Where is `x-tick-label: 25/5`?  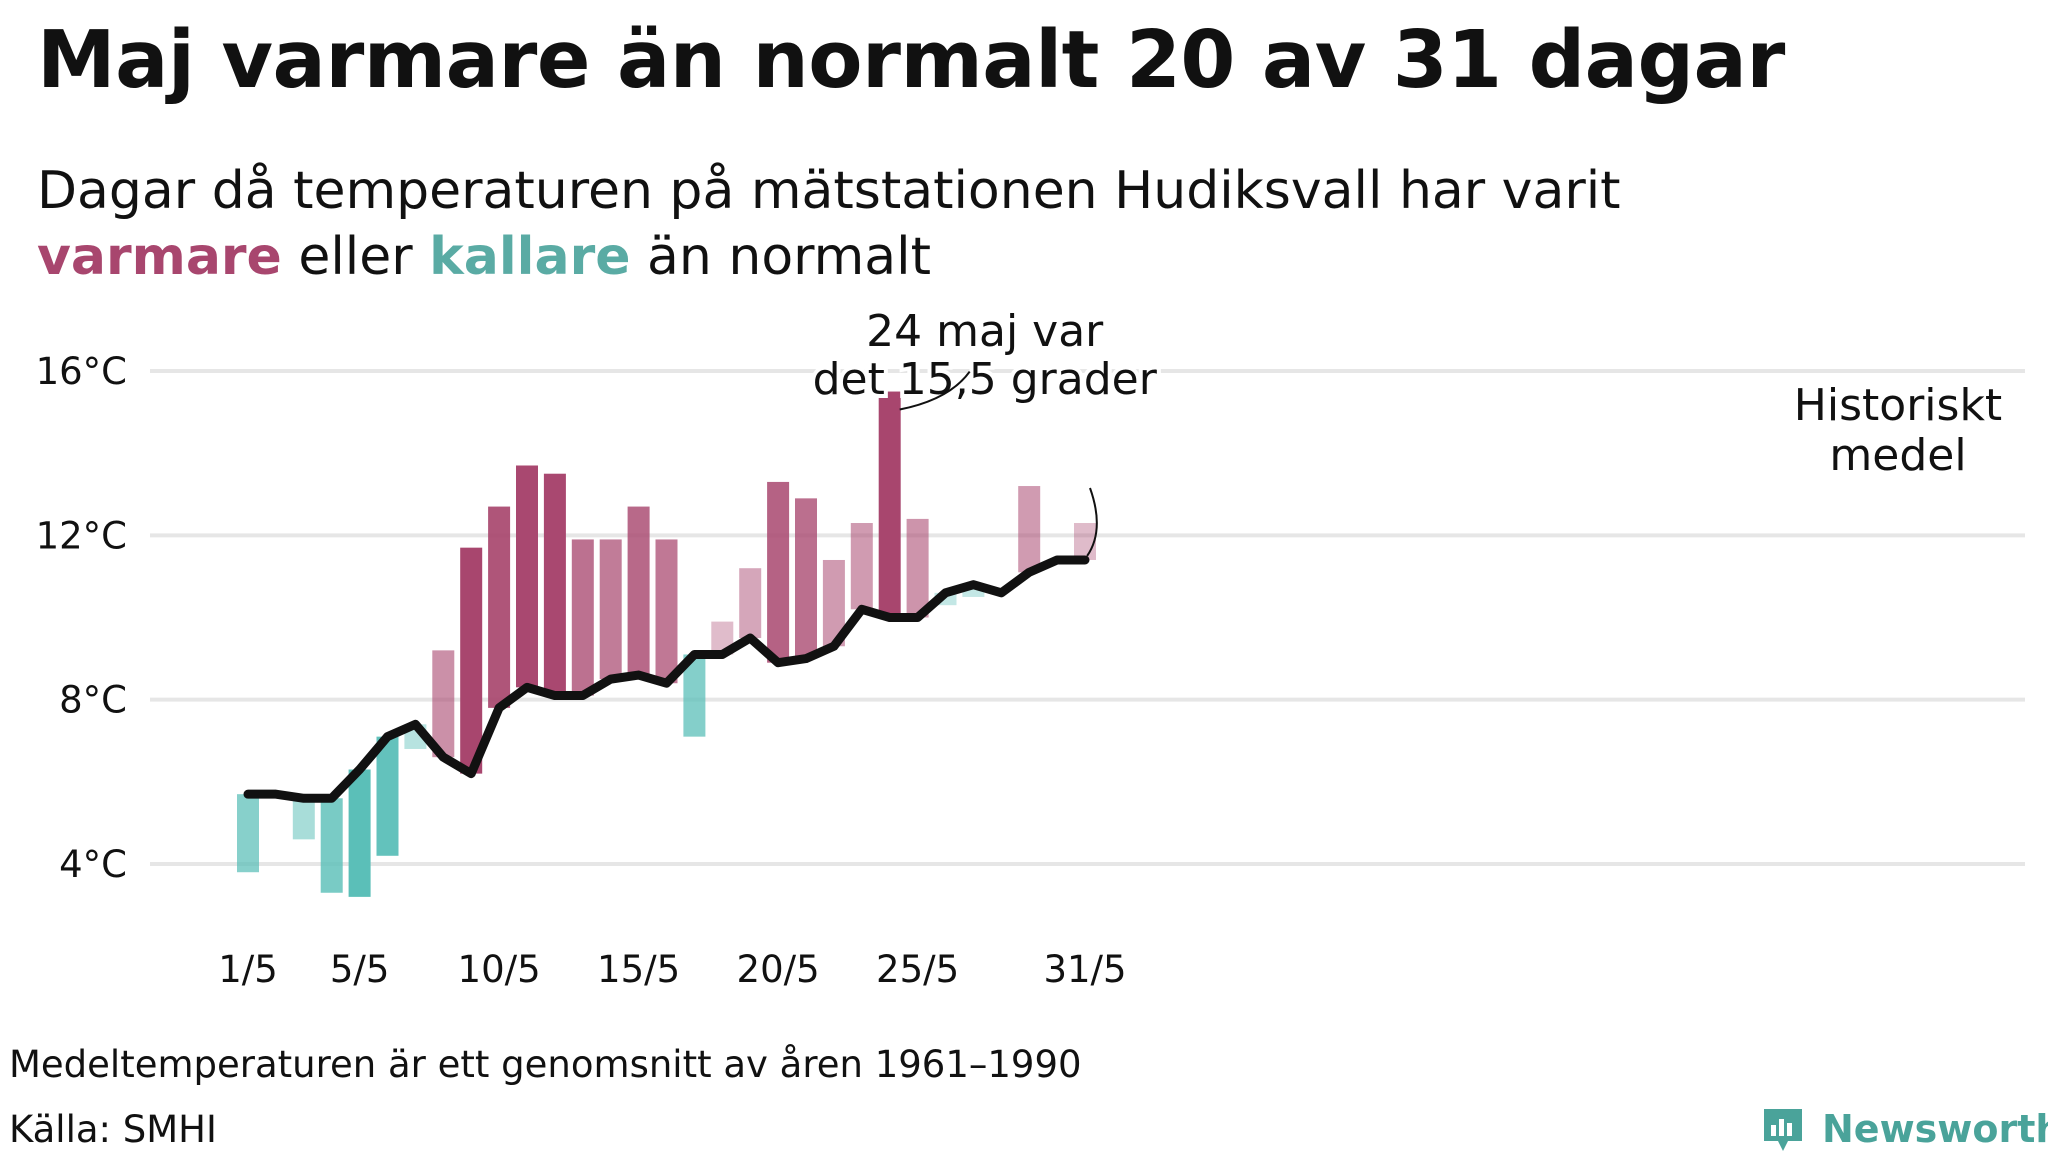 x-tick-label: 25/5 is located at coordinates (917, 969).